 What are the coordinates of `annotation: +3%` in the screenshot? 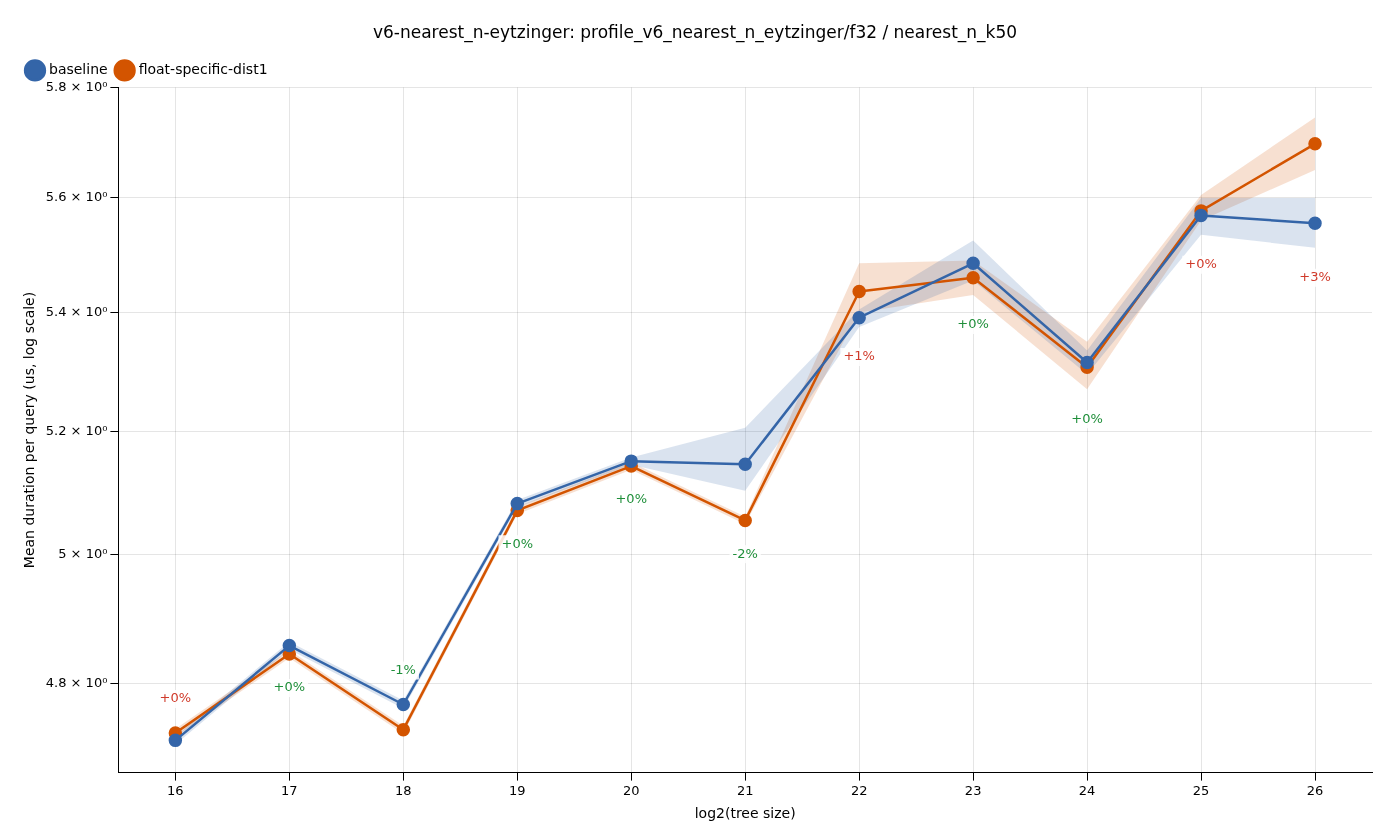 It's located at (1315, 277).